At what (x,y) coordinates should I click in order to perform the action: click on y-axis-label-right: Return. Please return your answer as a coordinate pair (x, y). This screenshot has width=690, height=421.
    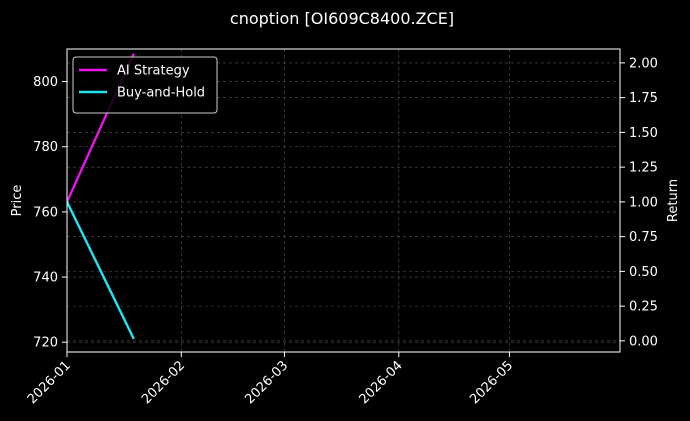
    Looking at the image, I should click on (673, 200).